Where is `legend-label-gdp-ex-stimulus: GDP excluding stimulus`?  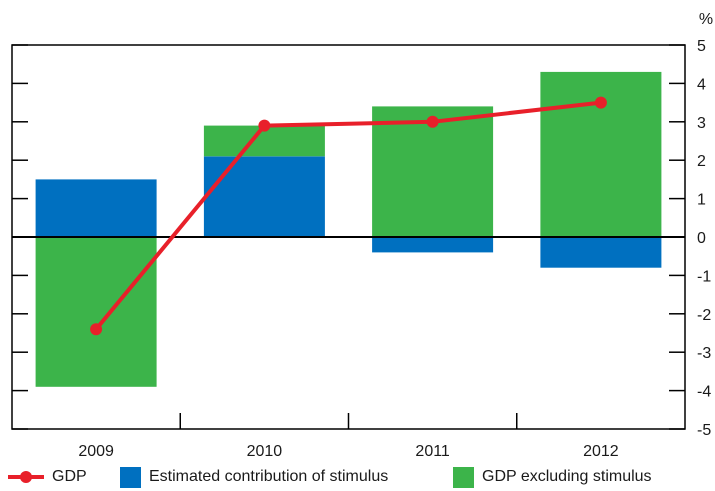 legend-label-gdp-ex-stimulus: GDP excluding stimulus is located at coordinates (567, 476).